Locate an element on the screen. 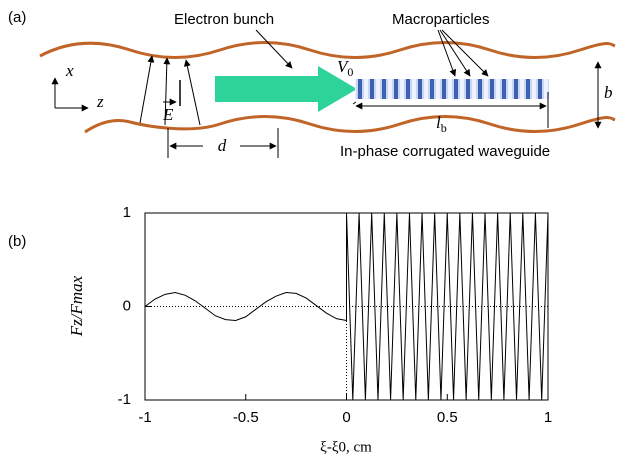 The width and height of the screenshot is (619, 472). x-tick-label: 0.5 is located at coordinates (447, 417).